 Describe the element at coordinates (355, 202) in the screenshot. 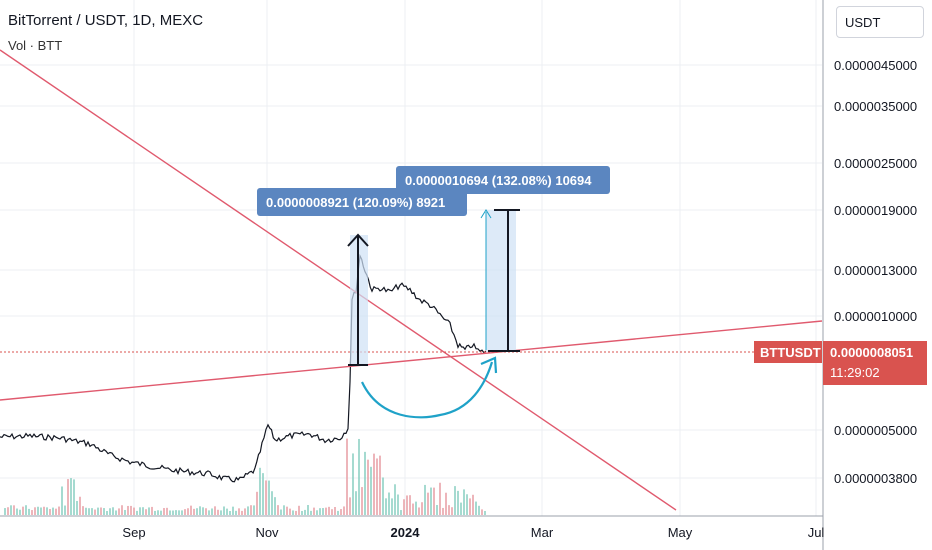

I see `callout-1-text: 0.0000008921 (120.09%) 8921` at that location.